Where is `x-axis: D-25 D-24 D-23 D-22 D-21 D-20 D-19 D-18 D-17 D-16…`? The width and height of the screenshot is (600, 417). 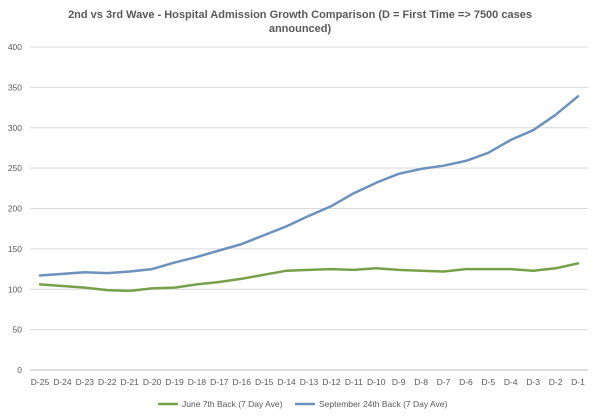
x-axis: D-25 D-24 D-23 D-22 D-21 D-20 D-19 D-18 D-17 D-16… is located at coordinates (308, 382).